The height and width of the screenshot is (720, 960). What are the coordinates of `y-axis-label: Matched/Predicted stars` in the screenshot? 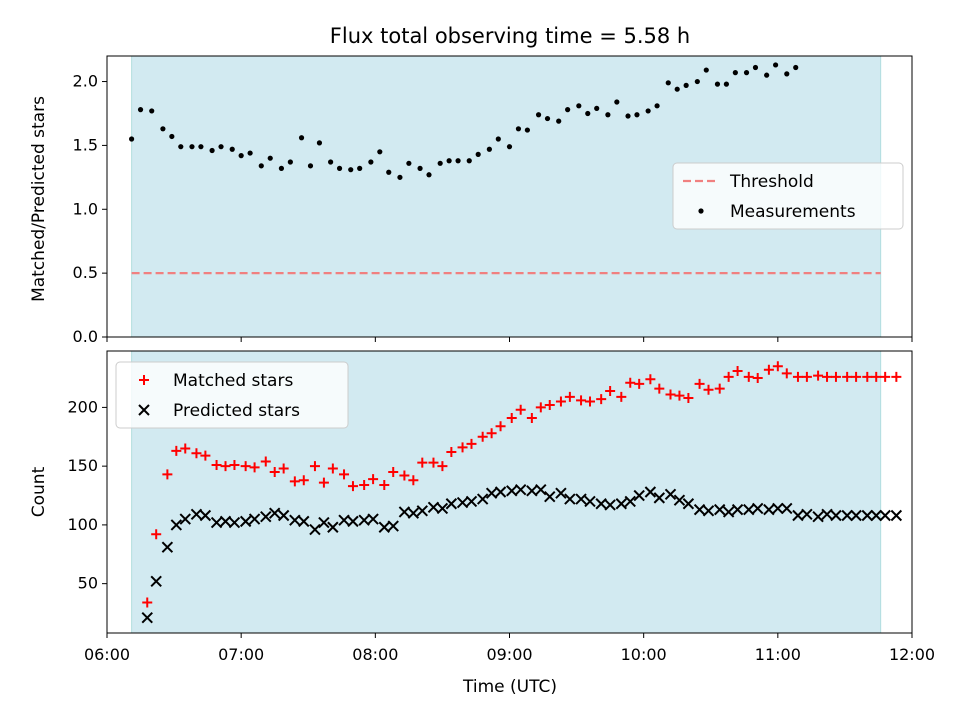 It's located at (39, 199).